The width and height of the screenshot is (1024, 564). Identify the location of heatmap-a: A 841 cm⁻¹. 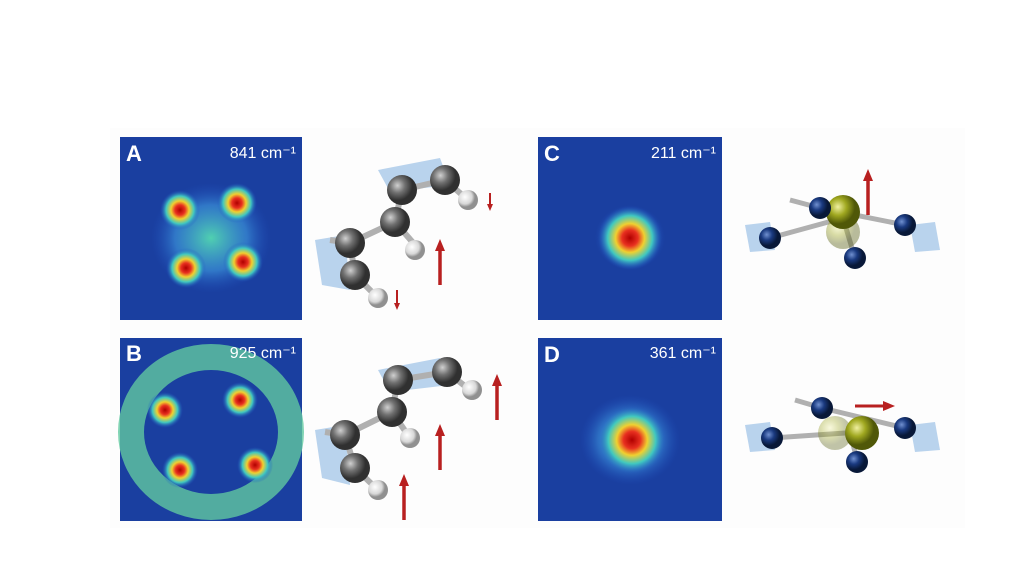
(211, 228).